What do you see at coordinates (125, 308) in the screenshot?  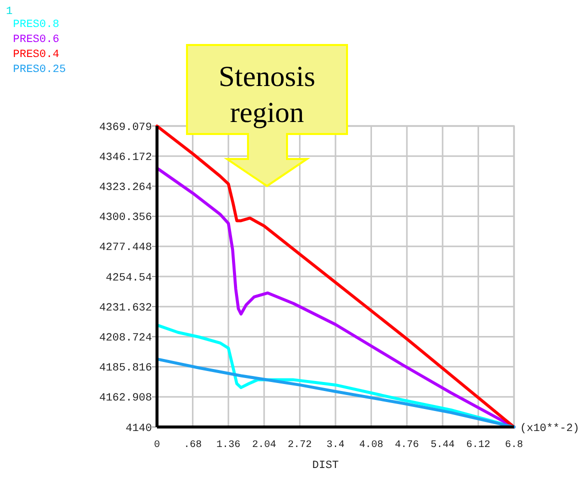 I see `y-tick-label: 4231.632` at bounding box center [125, 308].